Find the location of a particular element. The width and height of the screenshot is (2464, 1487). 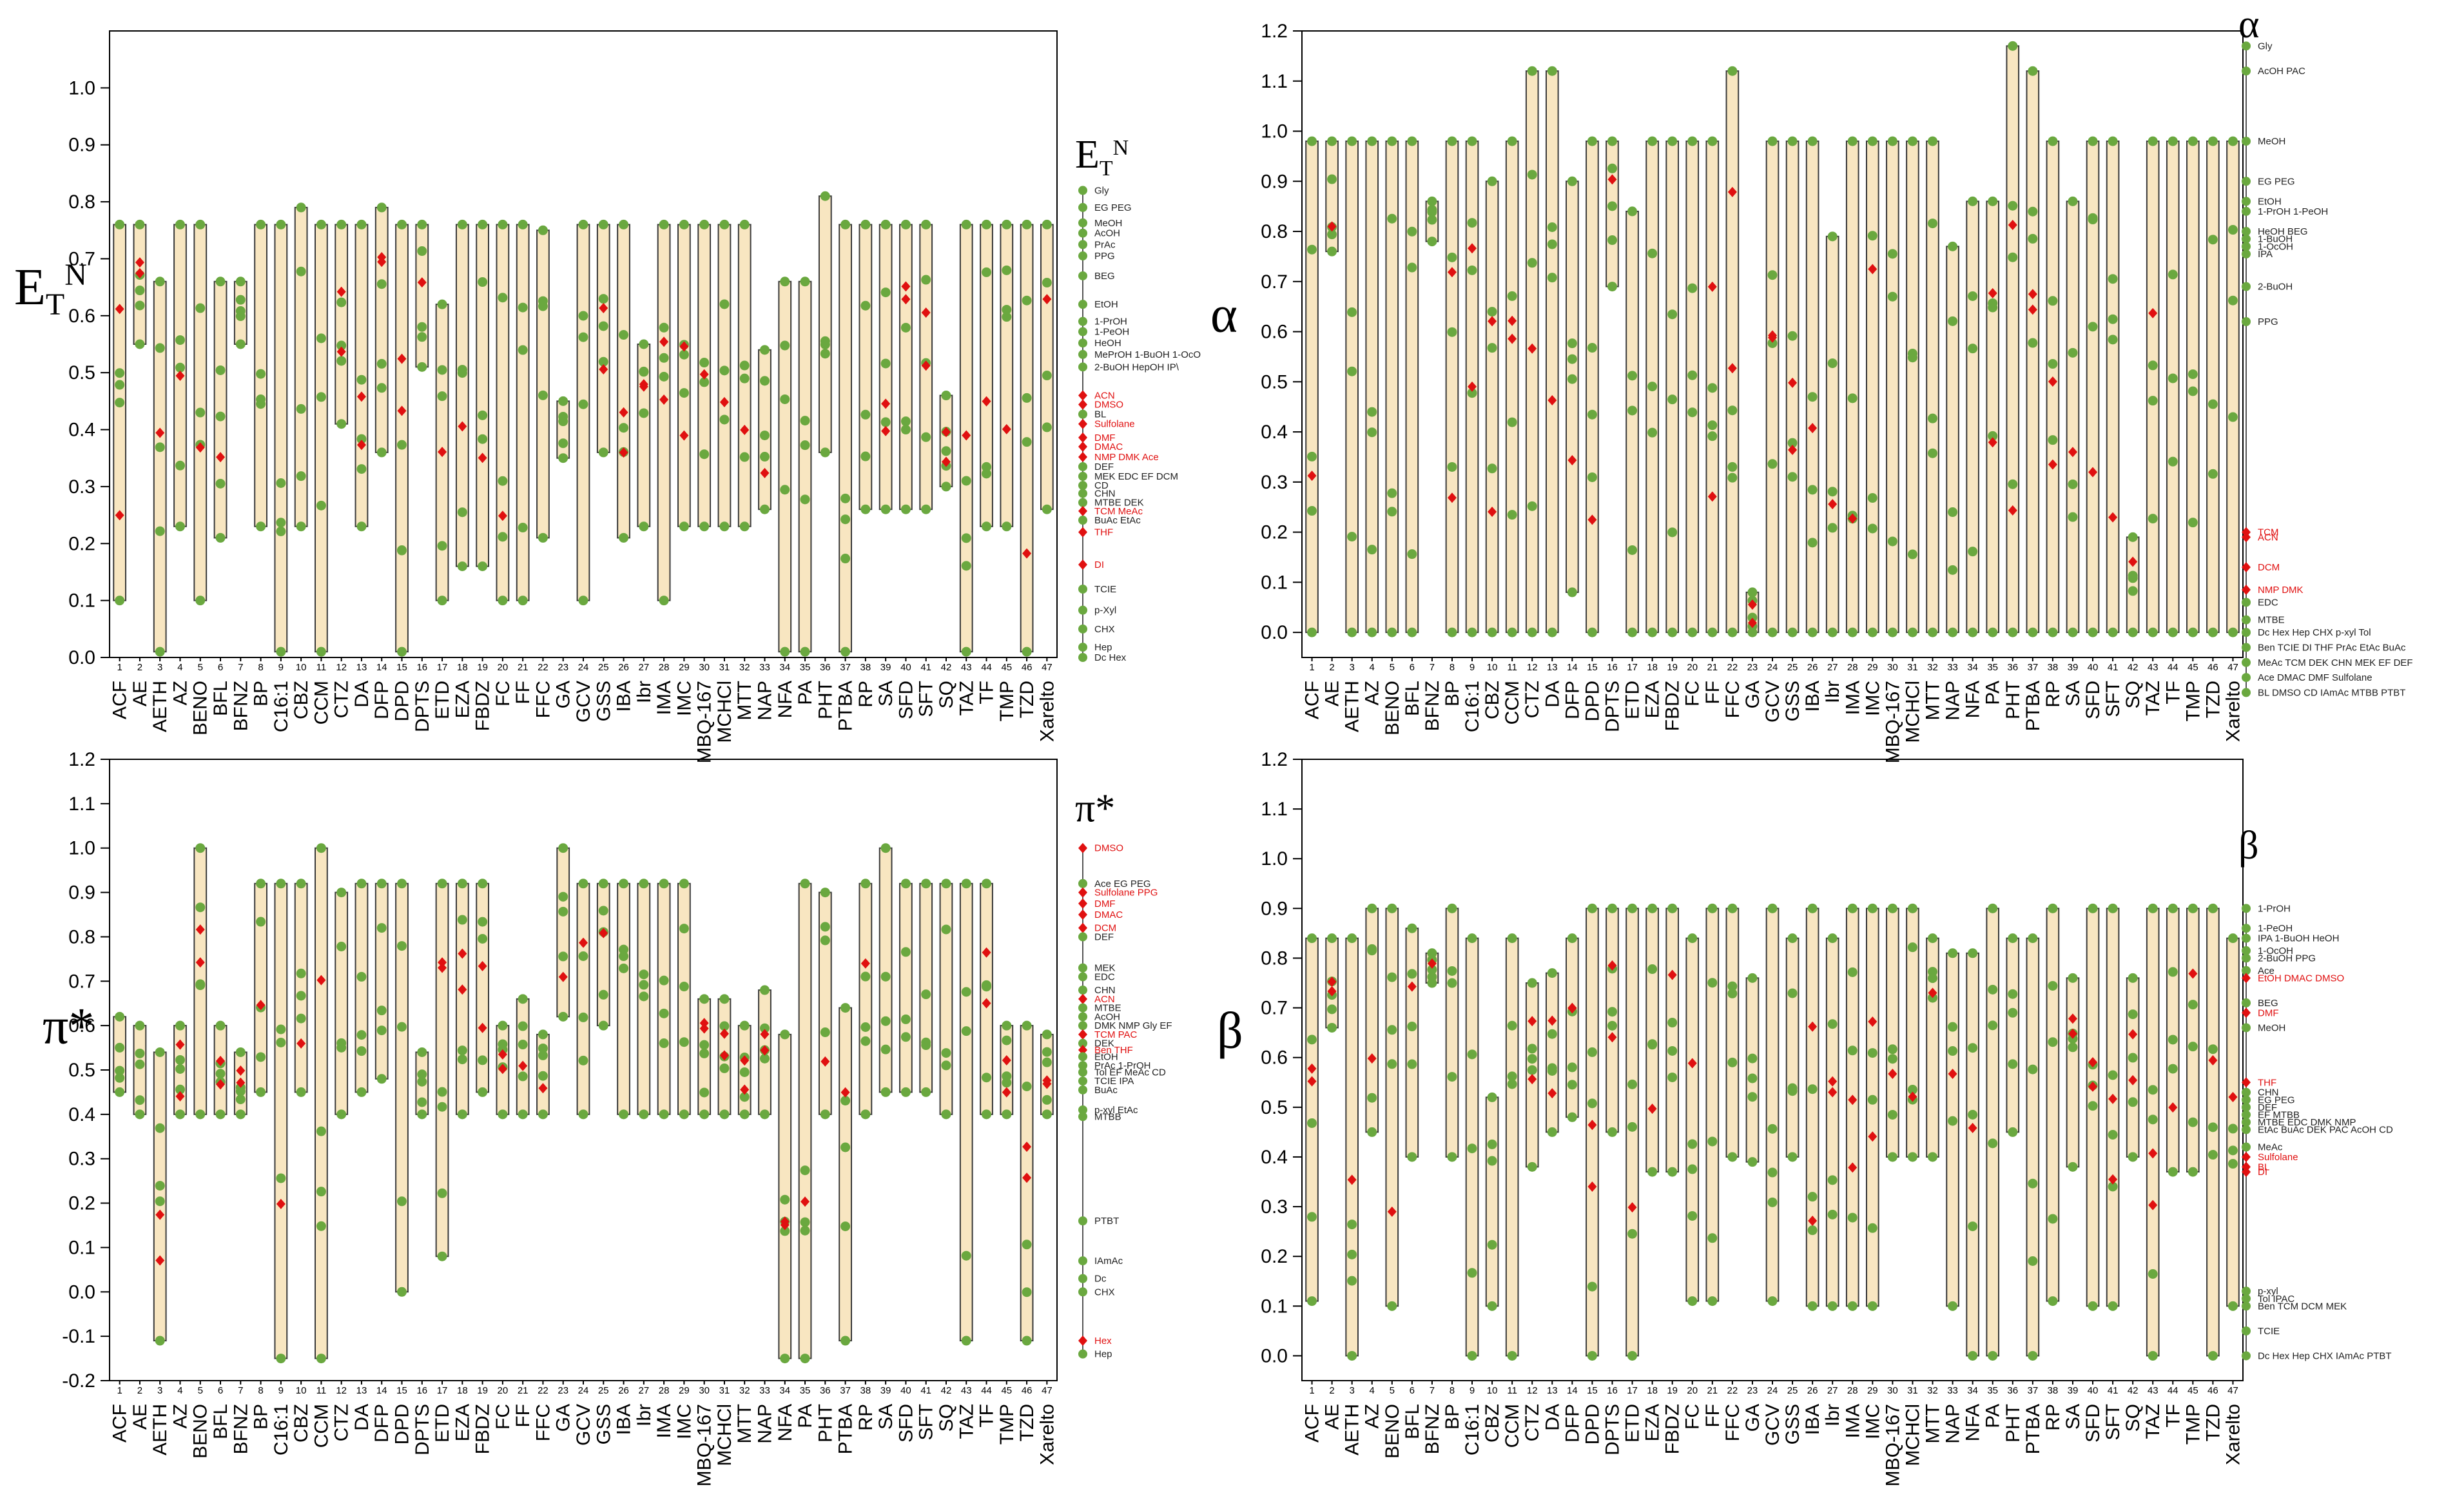

x-index-label: 15 is located at coordinates (402, 667).